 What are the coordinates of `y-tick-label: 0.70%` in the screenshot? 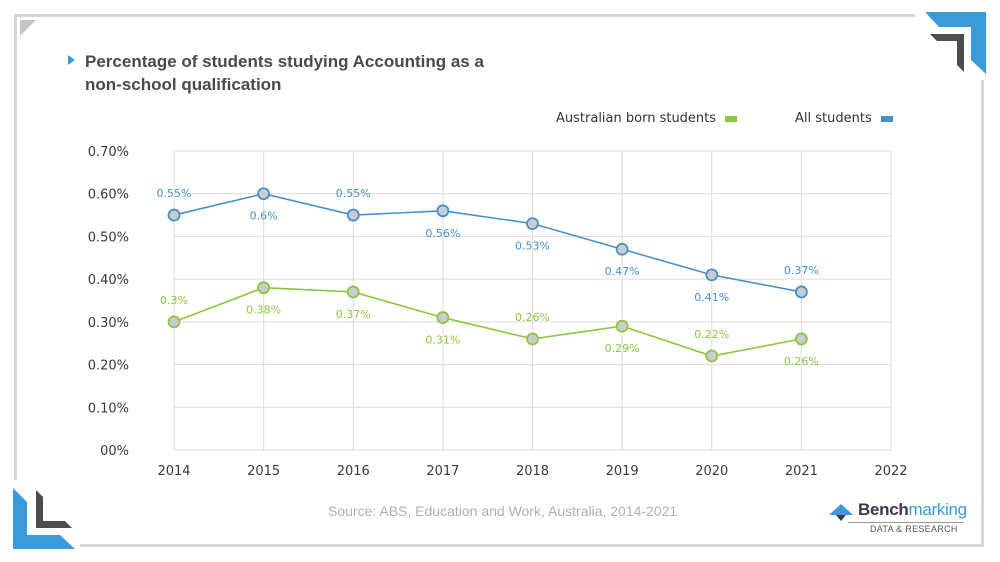 It's located at (108, 152).